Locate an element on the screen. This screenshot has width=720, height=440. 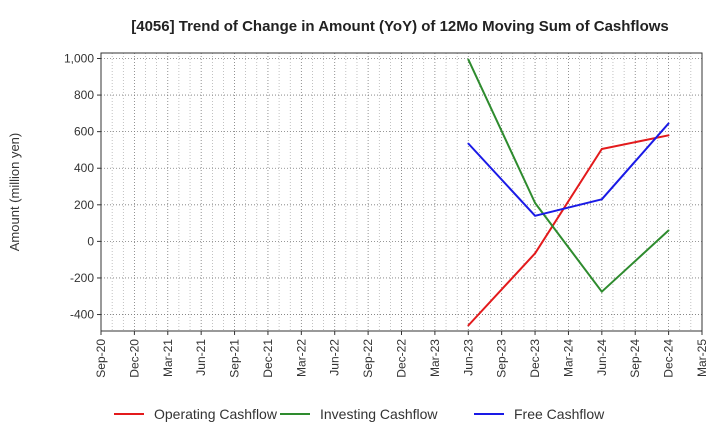
x-tick-label: Jun-22 is located at coordinates (335, 357).